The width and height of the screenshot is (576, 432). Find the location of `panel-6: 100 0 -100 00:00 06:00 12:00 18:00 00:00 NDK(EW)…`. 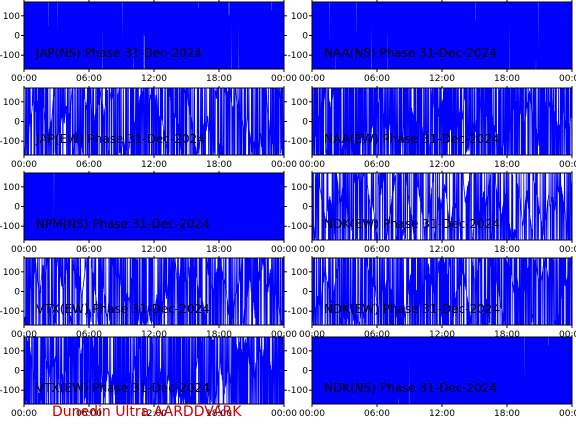

panel-6: 100 0 -100 00:00 06:00 12:00 18:00 00:00 NDK(EW)… is located at coordinates (432, 213).